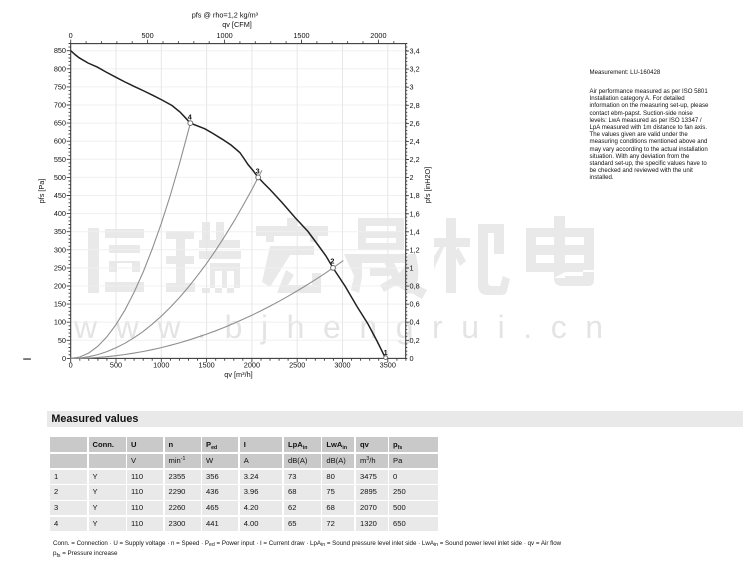 Image resolution: width=750 pixels, height=573 pixels. What do you see at coordinates (415, 105) in the screenshot?
I see `svg-text: 2,8` at bounding box center [415, 105].